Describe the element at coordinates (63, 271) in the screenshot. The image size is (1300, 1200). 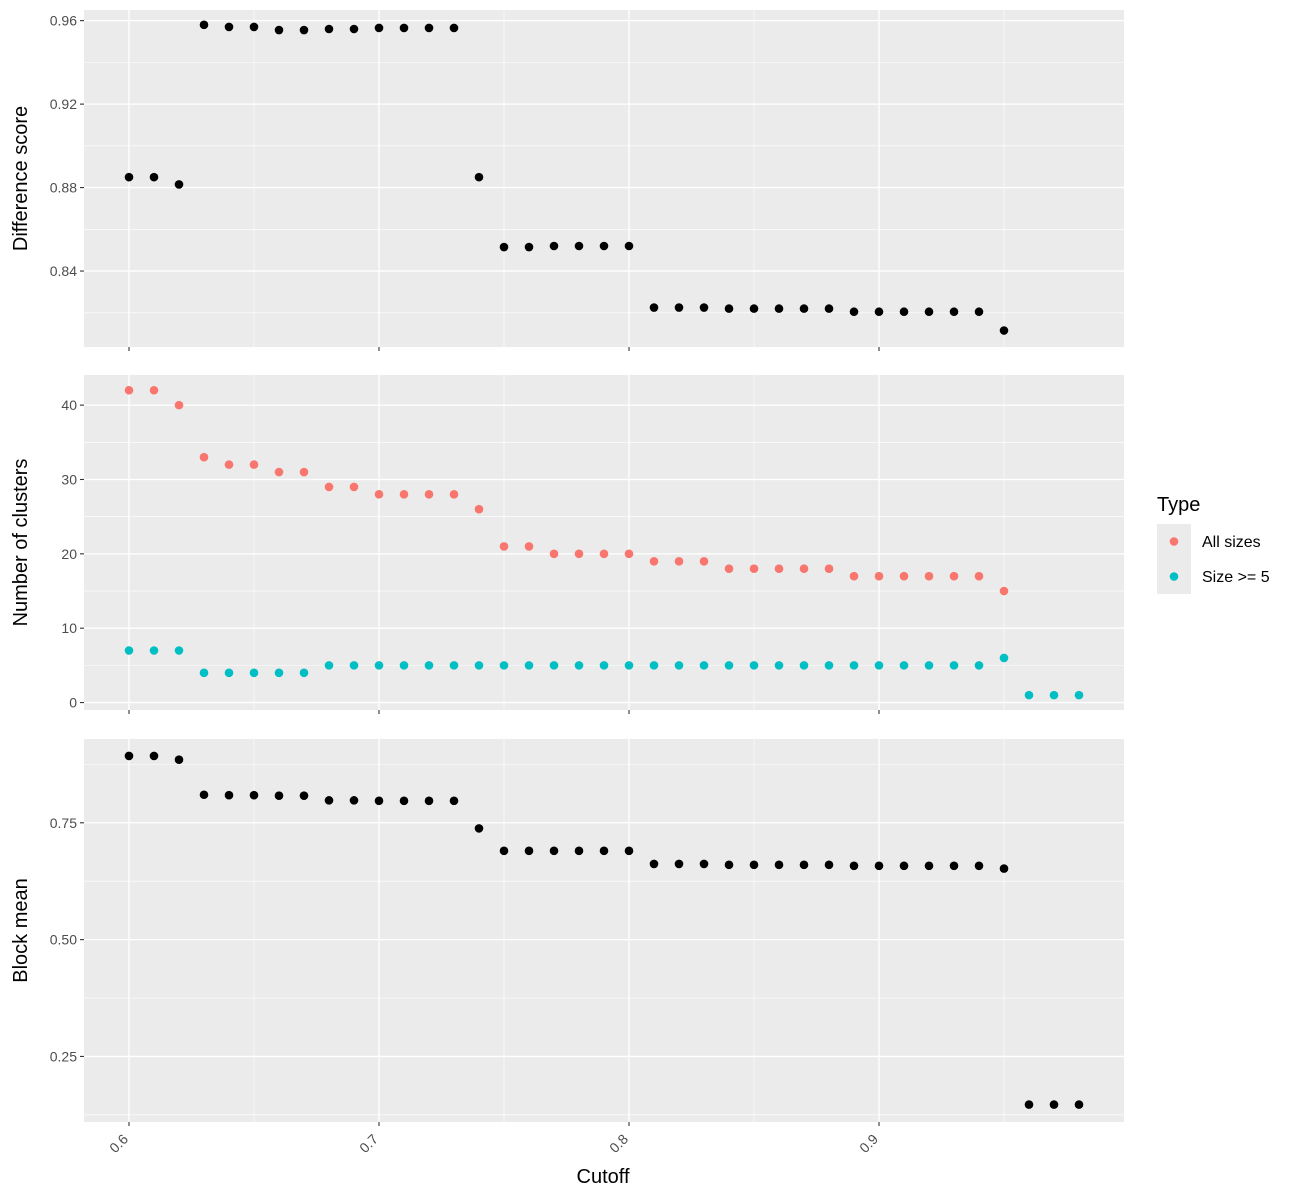
I see `y-tick-label: 0.84` at that location.